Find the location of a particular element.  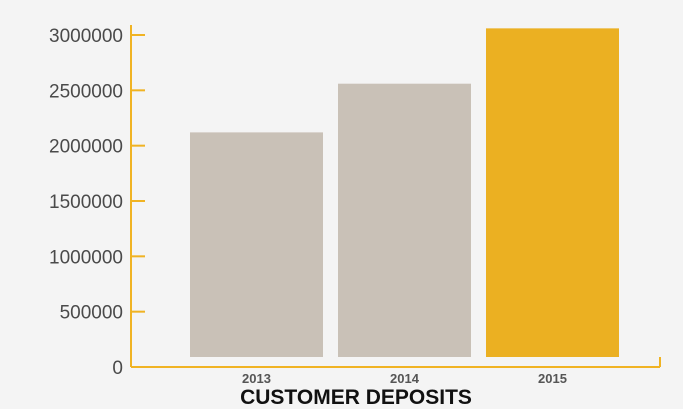

y-tick-label: 2000000 is located at coordinates (86, 147).